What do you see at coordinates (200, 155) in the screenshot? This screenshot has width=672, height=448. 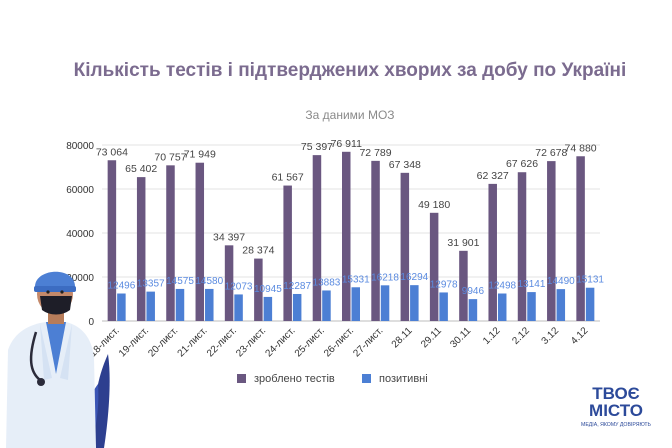 I see `value-label-tests: 71 949` at bounding box center [200, 155].